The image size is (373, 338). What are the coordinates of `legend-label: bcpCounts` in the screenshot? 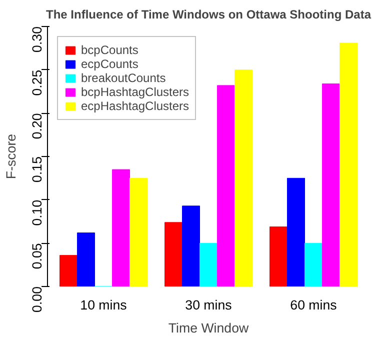 It's located at (109, 50).